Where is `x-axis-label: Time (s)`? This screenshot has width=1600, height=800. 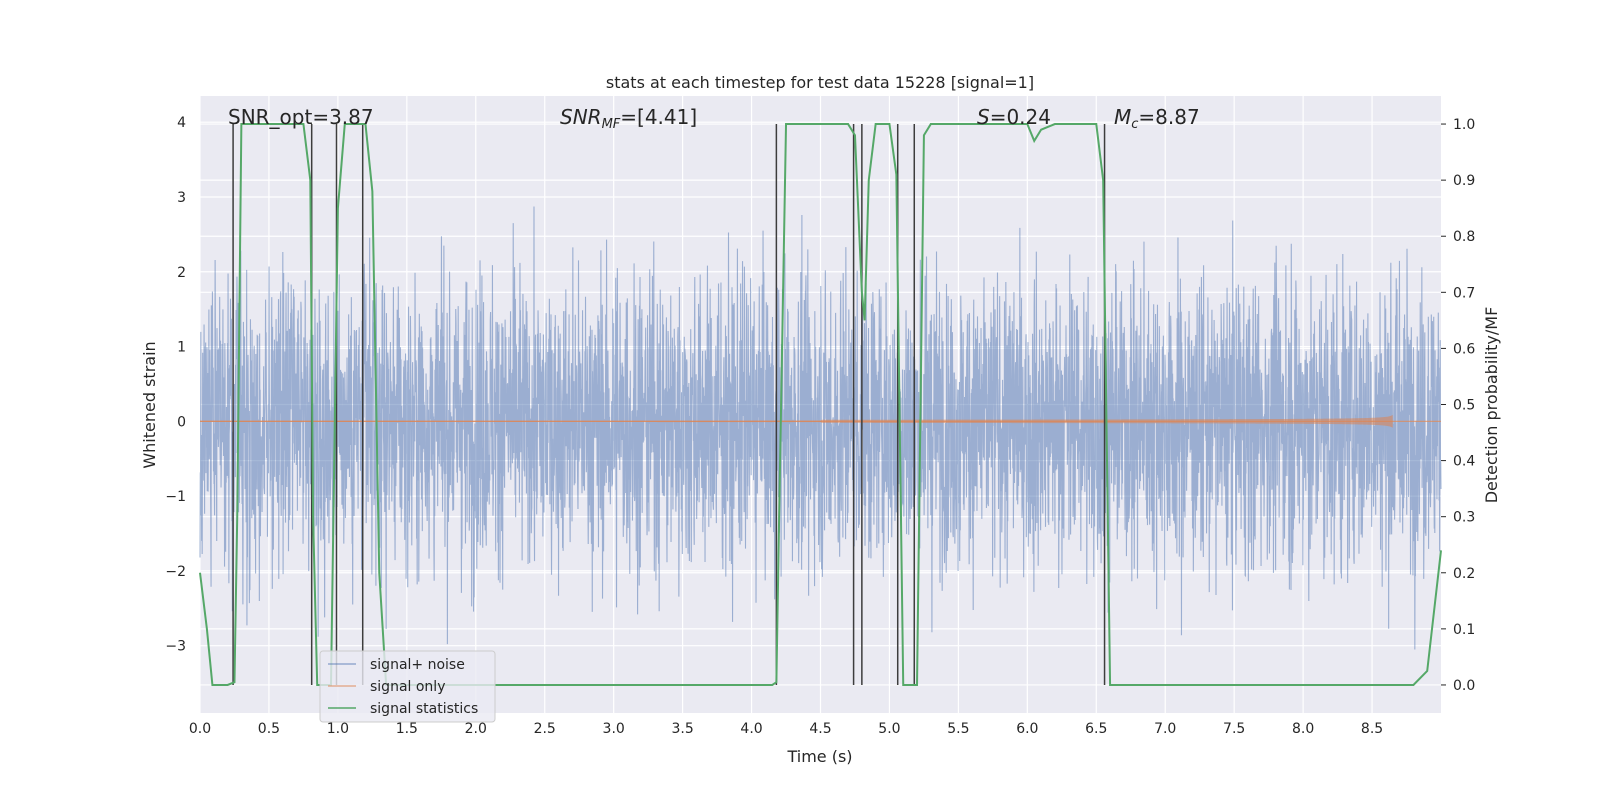
x-axis-label: Time (s) is located at coordinates (819, 756).